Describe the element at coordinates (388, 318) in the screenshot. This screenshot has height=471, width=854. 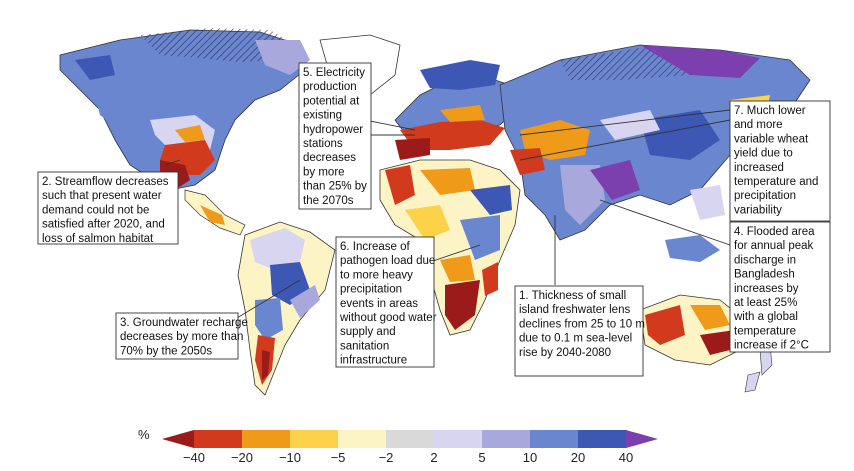
I see `callout-line: without good water` at that location.